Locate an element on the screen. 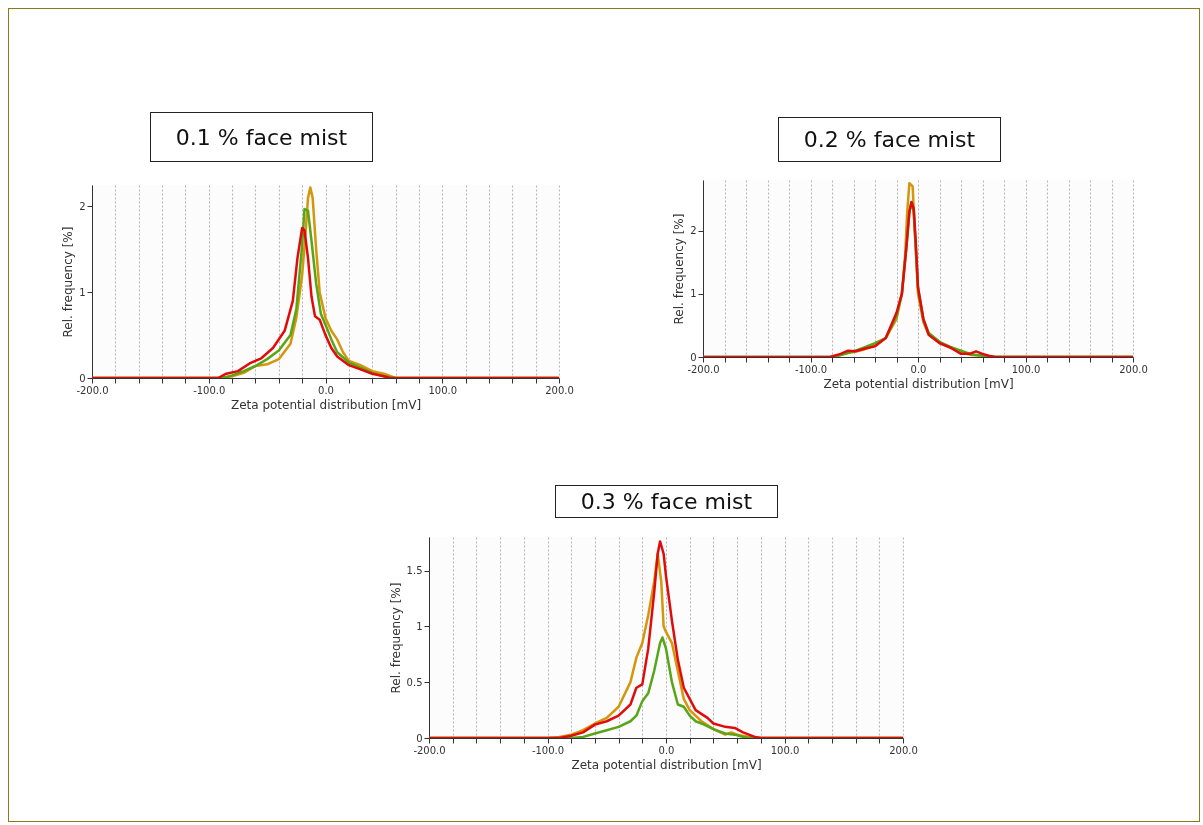 This screenshot has height=825, width=1203. y-tick-label: 0.5 is located at coordinates (414, 682).